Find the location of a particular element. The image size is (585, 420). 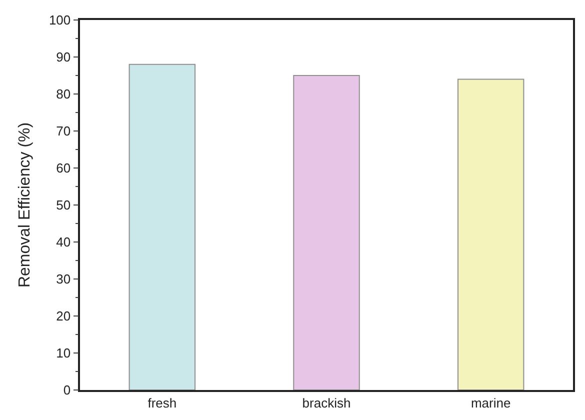

y-tick-label: 70 is located at coordinates (63, 131).